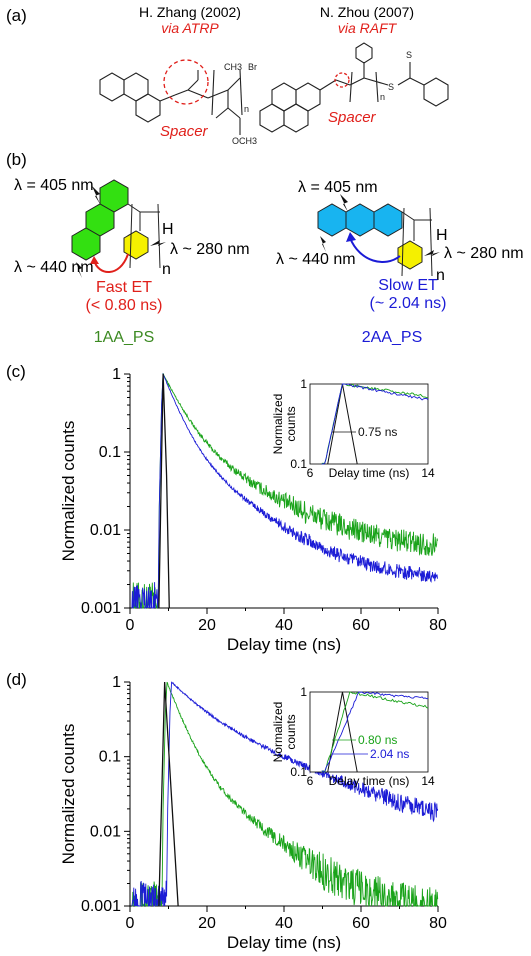 The width and height of the screenshot is (531, 956). Describe the element at coordinates (16, 15) in the screenshot. I see `panel-label-a: (a)` at that location.